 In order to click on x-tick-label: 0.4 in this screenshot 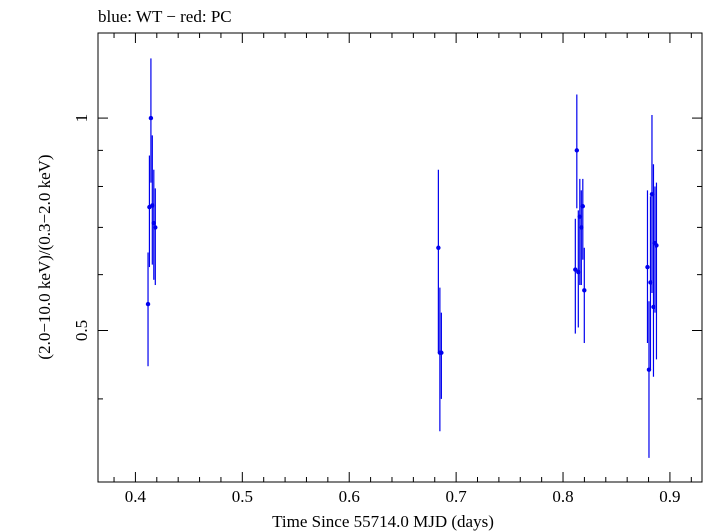, I will do `click(136, 496)`.